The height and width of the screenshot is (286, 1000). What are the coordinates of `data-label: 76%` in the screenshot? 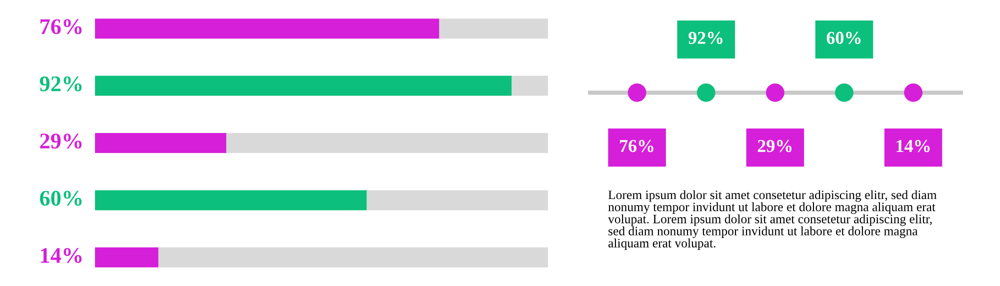 It's located at (61, 26).